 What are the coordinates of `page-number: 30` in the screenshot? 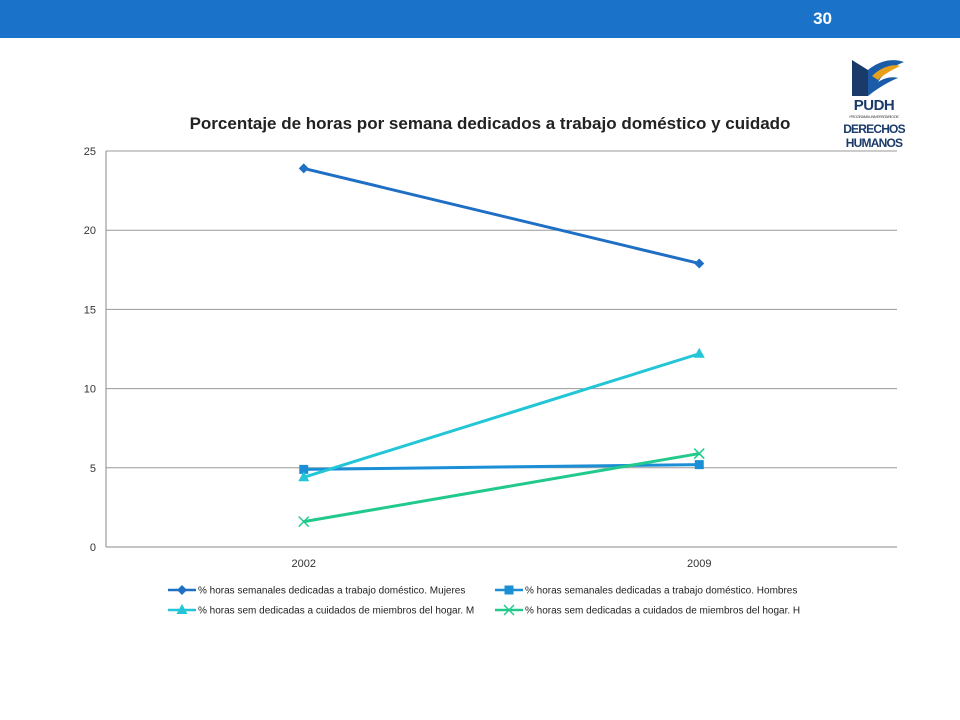 It's located at (822, 18).